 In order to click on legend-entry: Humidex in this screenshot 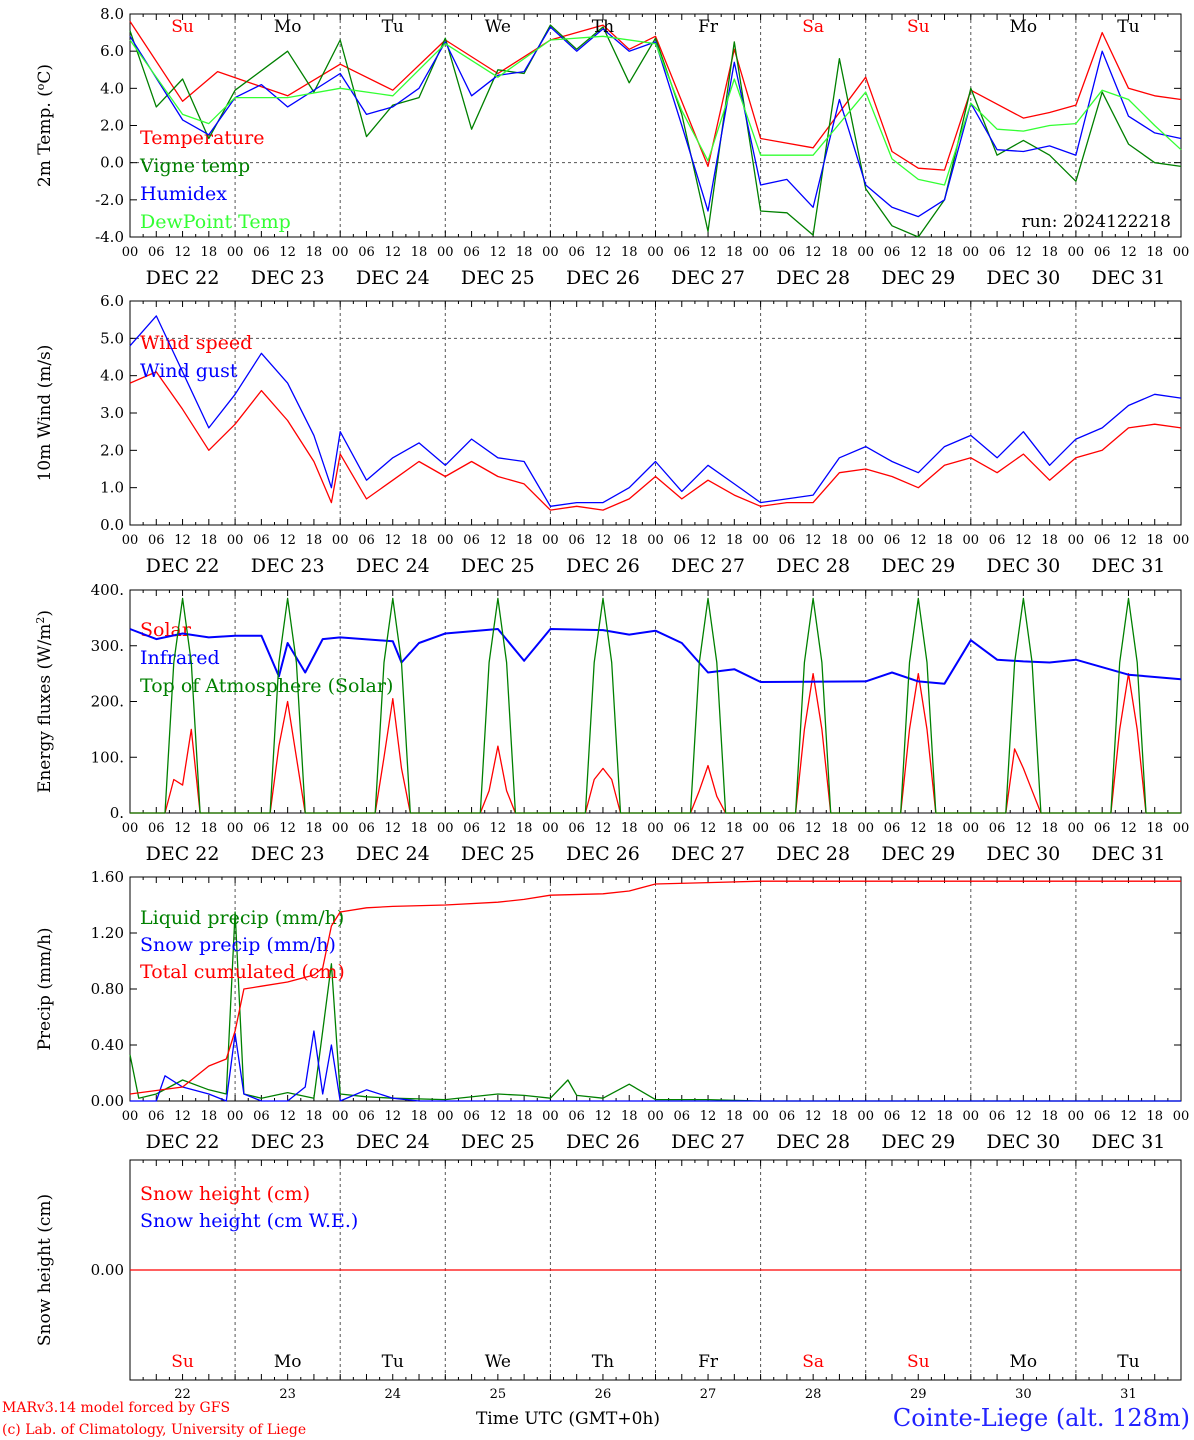, I will do `click(183, 194)`.